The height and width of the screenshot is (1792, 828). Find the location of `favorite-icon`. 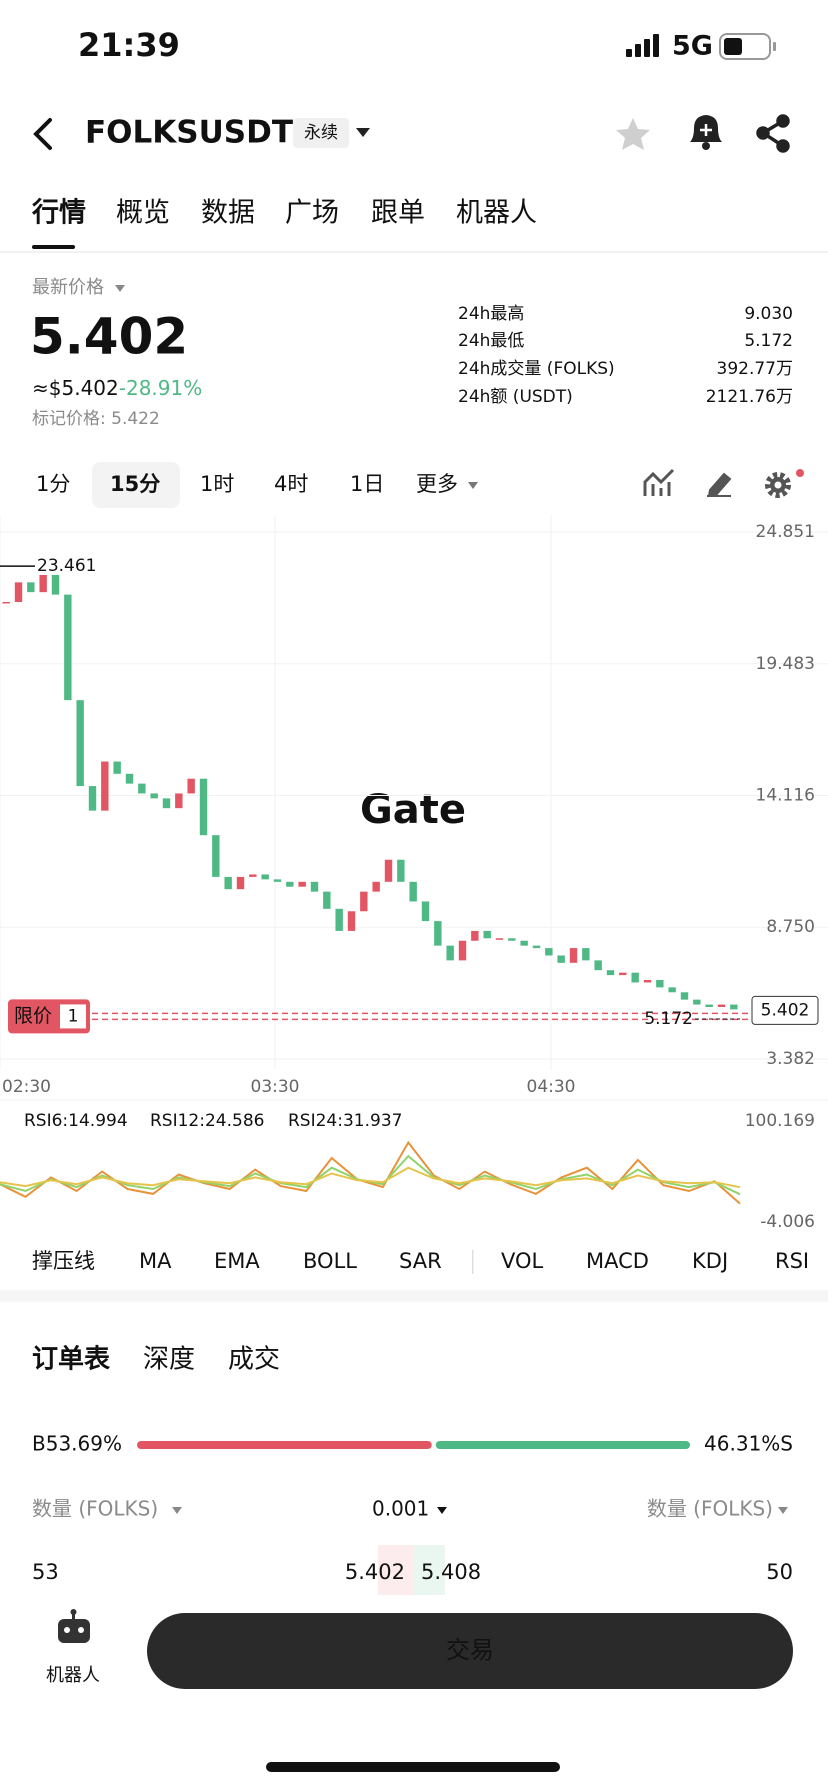

favorite-icon is located at coordinates (633, 134).